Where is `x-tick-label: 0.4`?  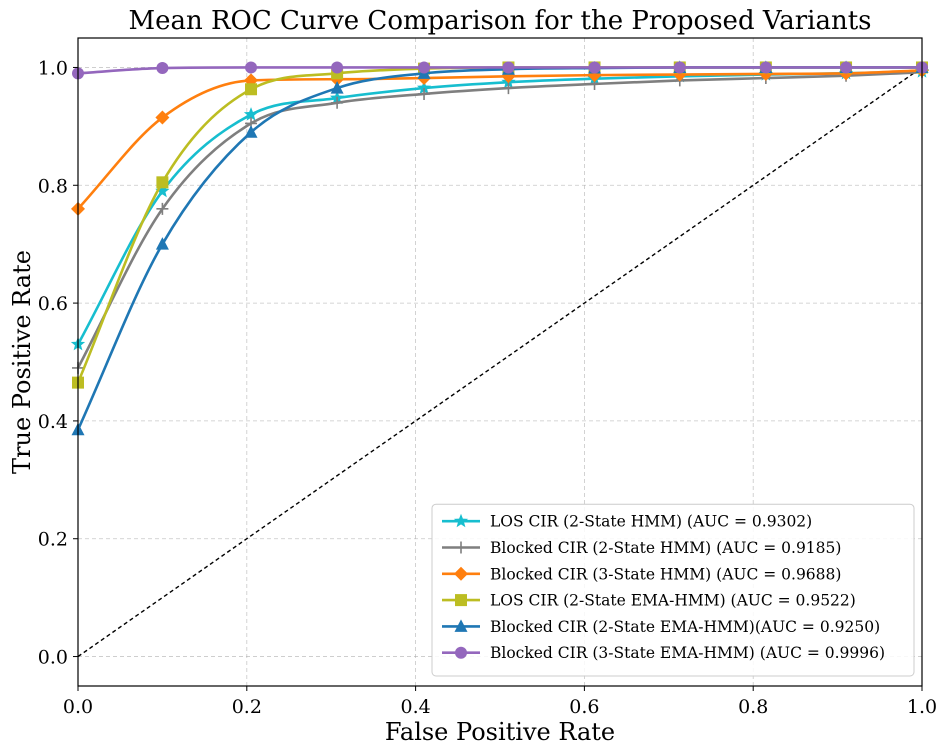 x-tick-label: 0.4 is located at coordinates (415, 707).